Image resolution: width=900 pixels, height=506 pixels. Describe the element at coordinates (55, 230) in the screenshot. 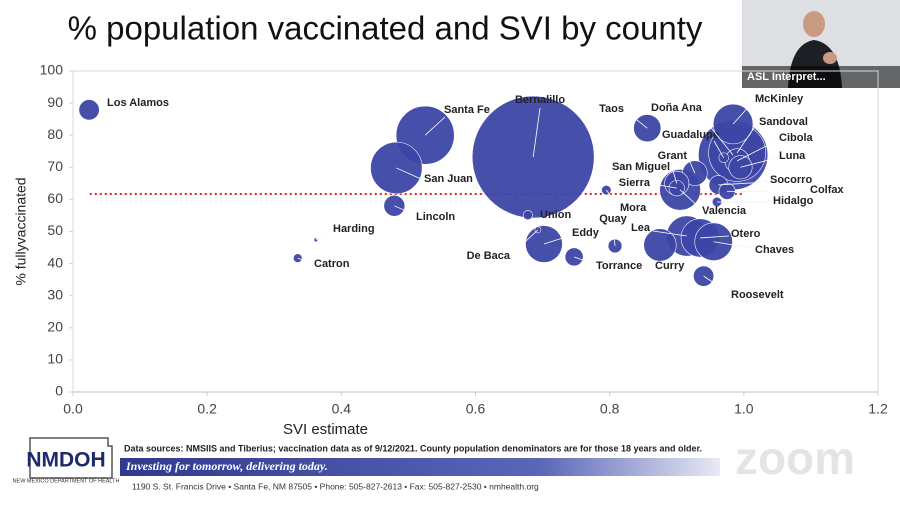

I see `y-tick-label: 50` at that location.